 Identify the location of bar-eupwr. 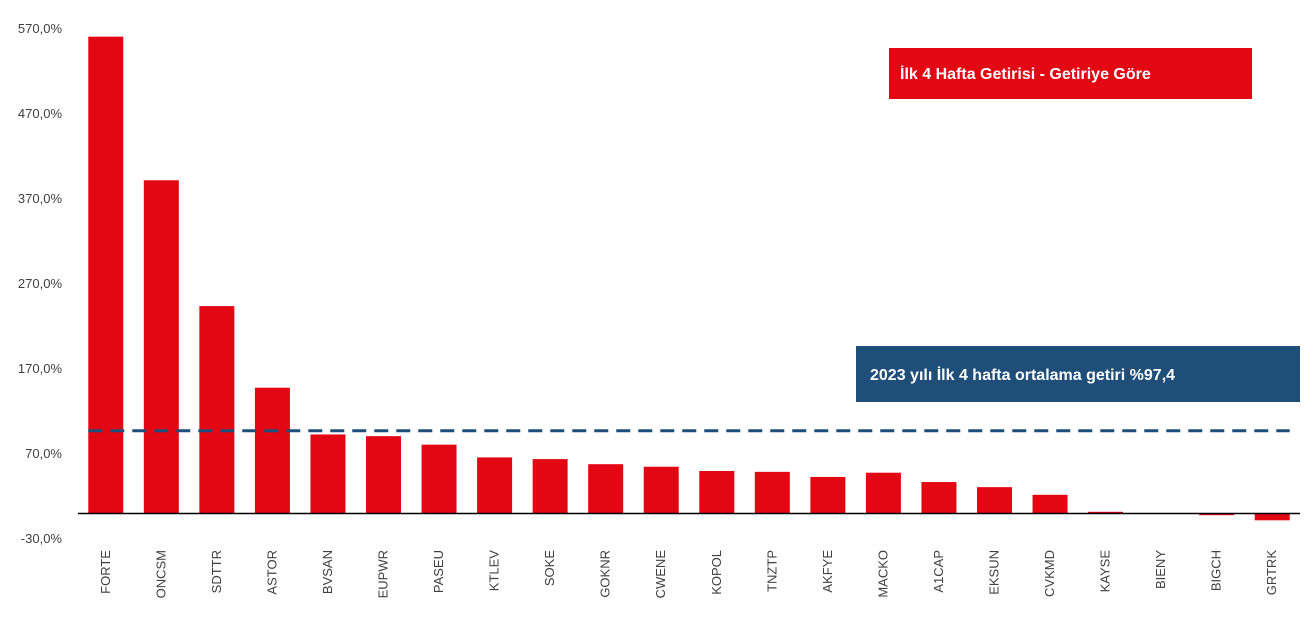
(383, 475).